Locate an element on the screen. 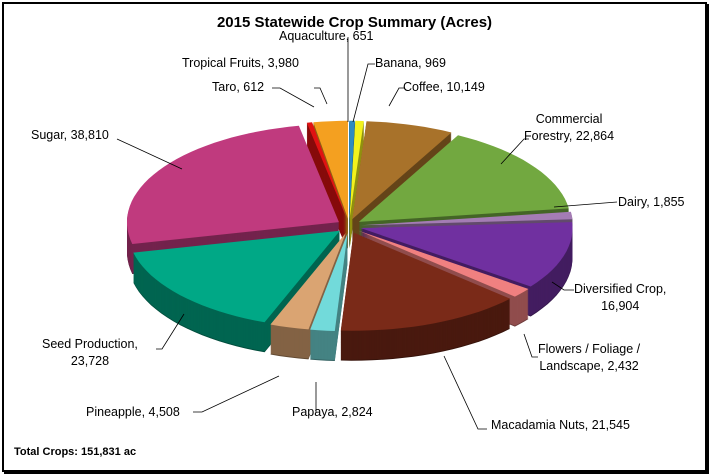 This screenshot has width=709, height=474. total-crops: Total Crops: 151,831 ac is located at coordinates (75, 452).